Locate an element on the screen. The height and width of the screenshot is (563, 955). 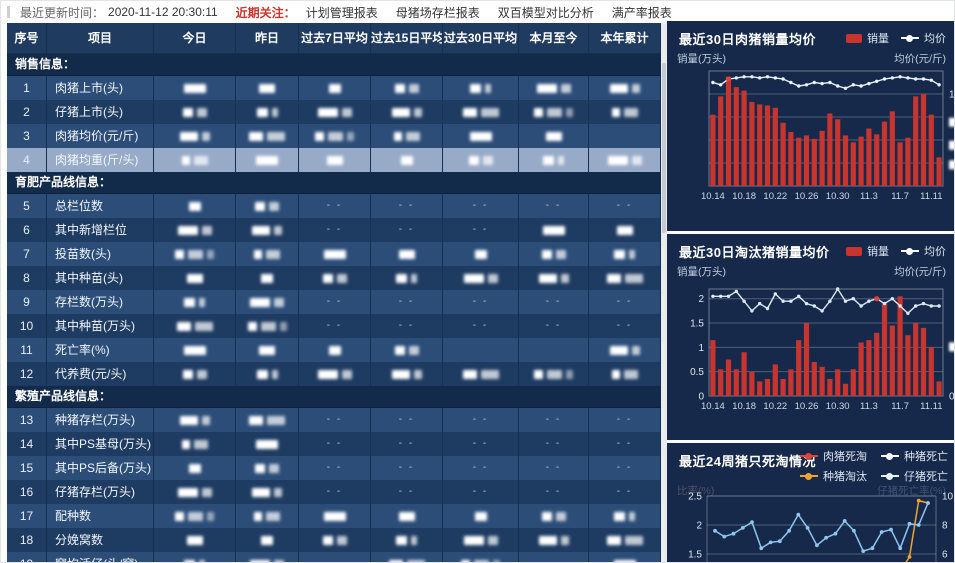
table-row: 17 配种数 is located at coordinates (334, 516).